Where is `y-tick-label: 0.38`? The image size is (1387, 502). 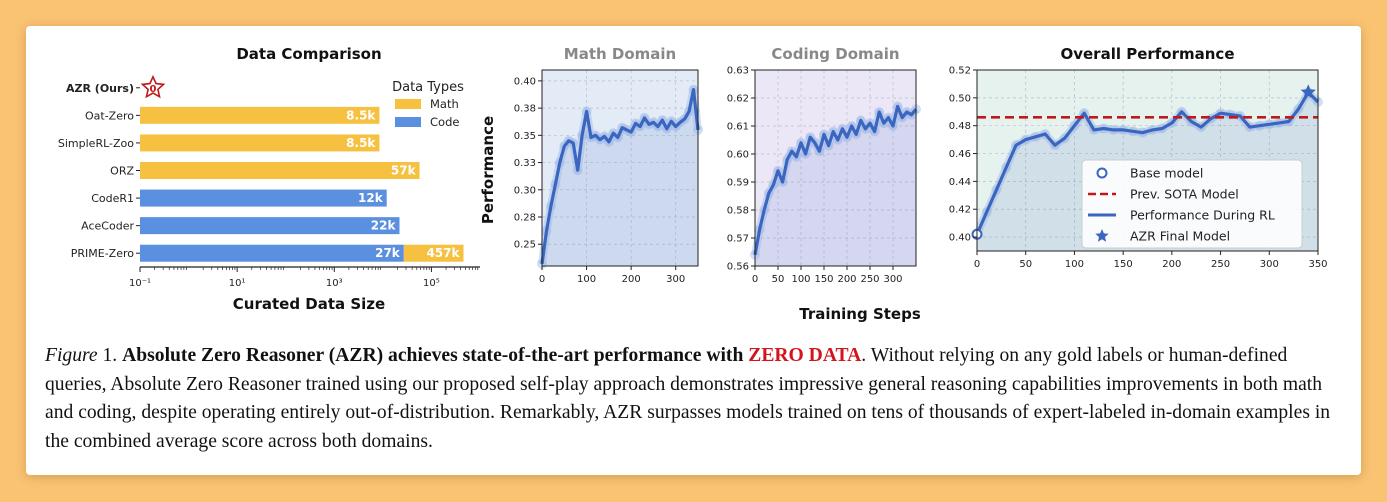 y-tick-label: 0.38 is located at coordinates (525, 109).